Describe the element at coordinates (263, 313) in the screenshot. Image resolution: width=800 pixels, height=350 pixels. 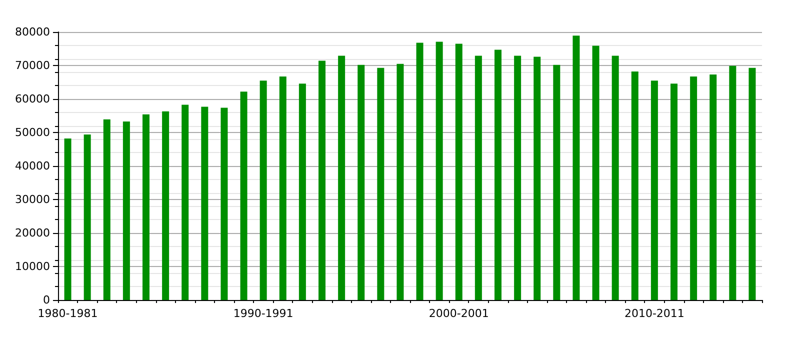
I see `x-tick-label: 1990-1991` at that location.